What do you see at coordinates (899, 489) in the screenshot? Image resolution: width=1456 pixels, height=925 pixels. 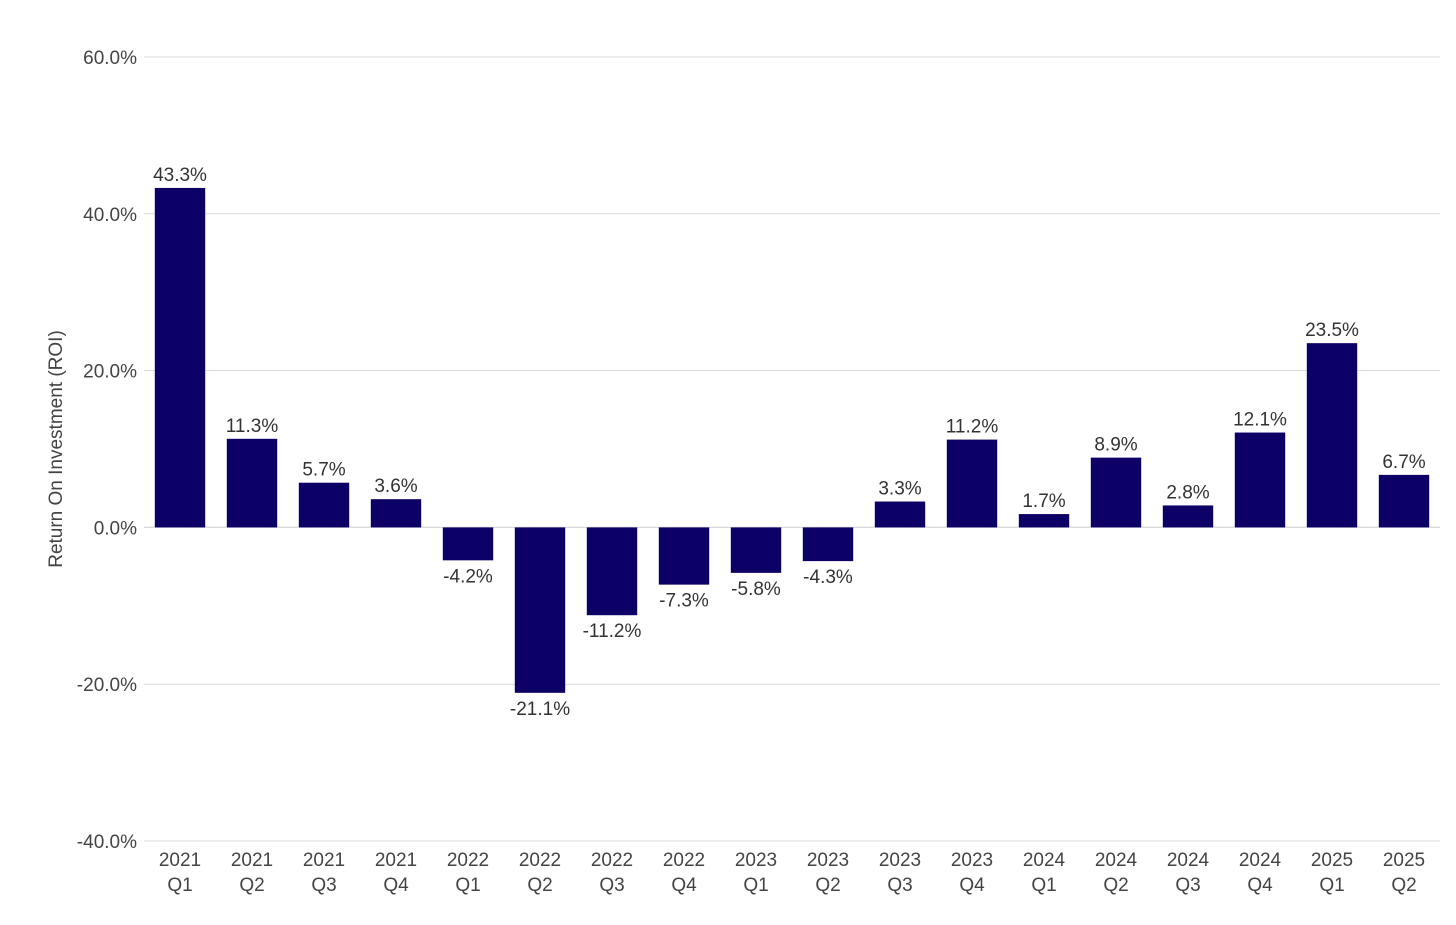 I see `data-label: 3.3%` at bounding box center [899, 489].